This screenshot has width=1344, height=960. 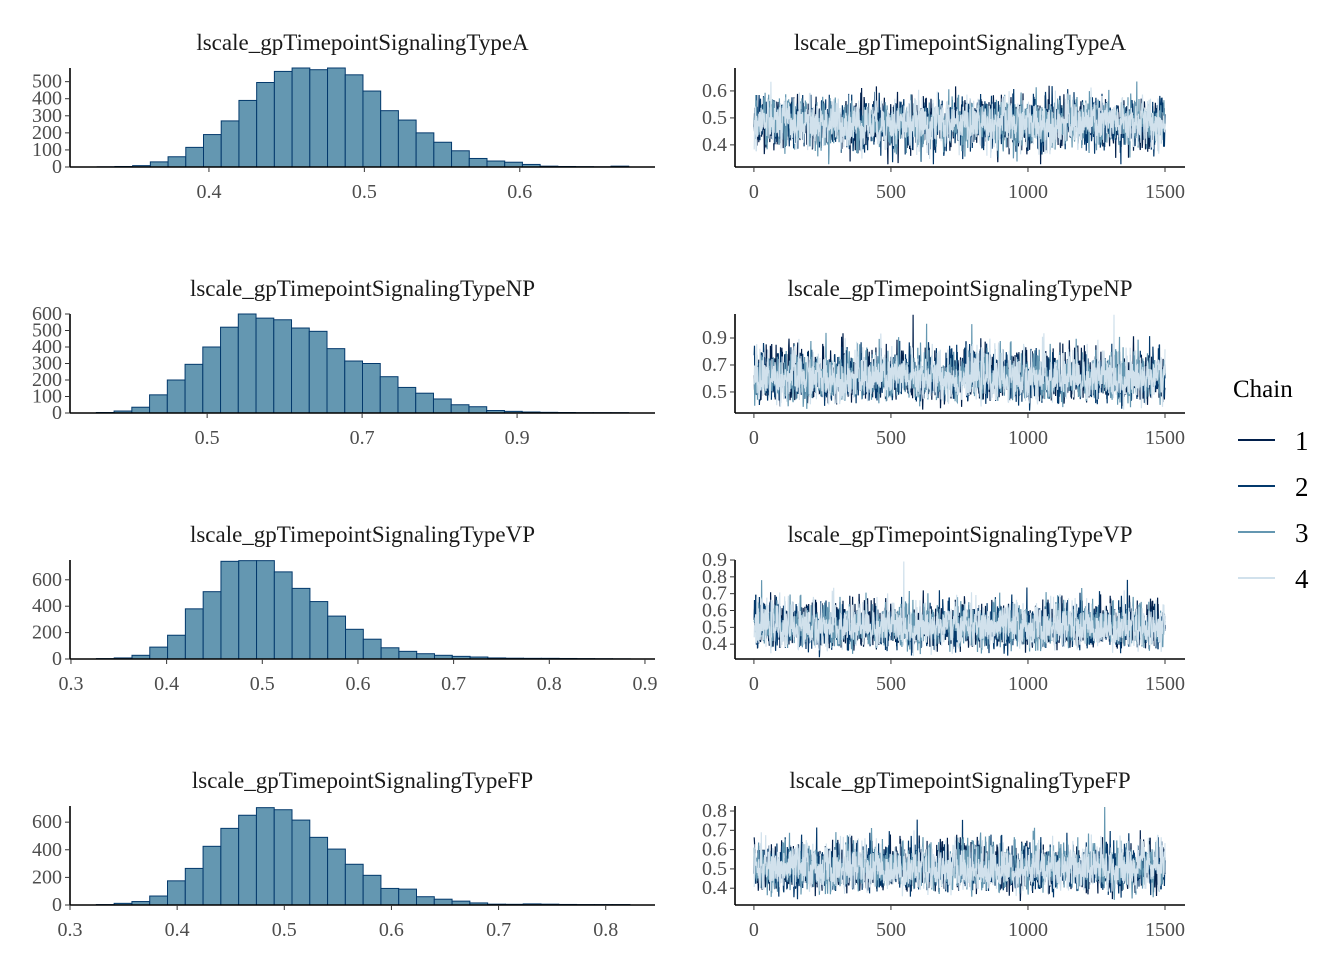 I want to click on panel-title: lscale_gpTimepointSignalingTypeA, so click(x=960, y=42).